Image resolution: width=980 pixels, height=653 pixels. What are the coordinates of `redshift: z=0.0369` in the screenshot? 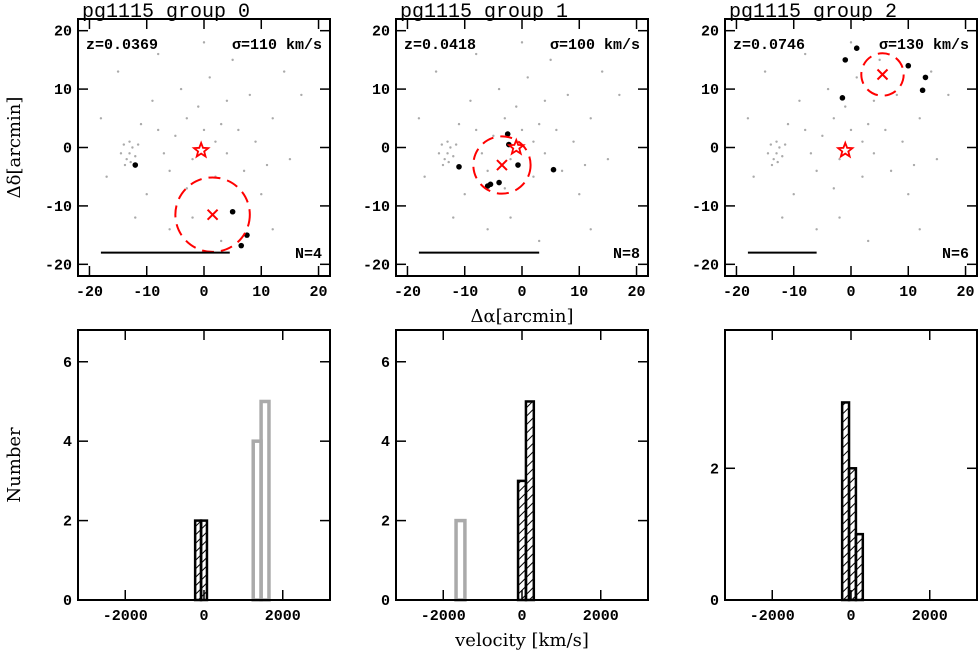 It's located at (122, 45).